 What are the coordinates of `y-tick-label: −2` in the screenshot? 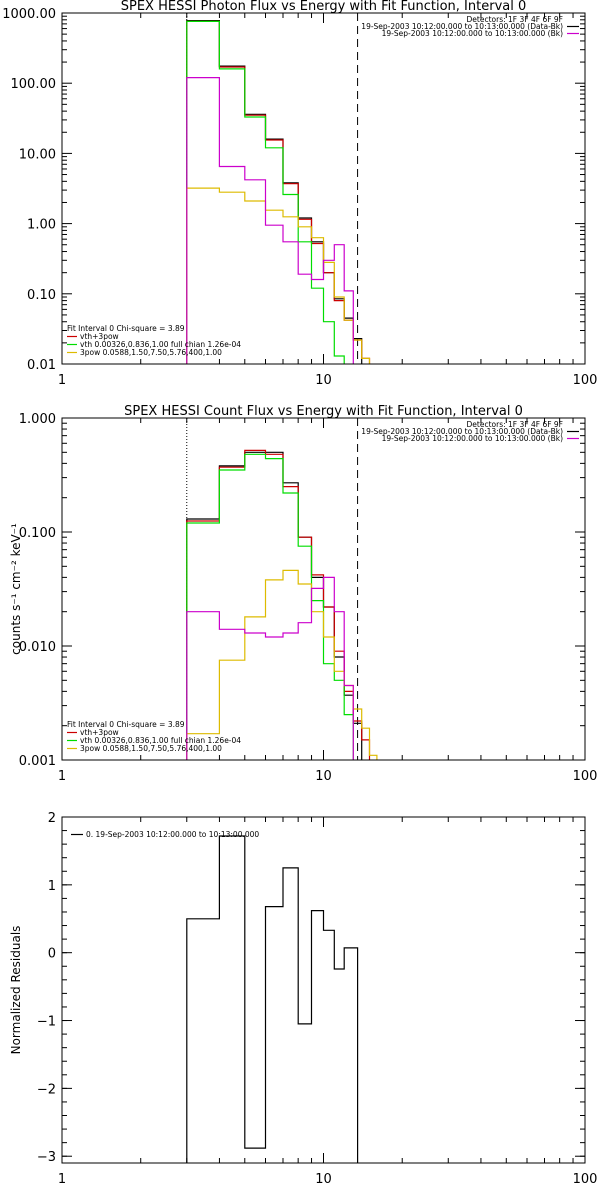 It's located at (46, 1089).